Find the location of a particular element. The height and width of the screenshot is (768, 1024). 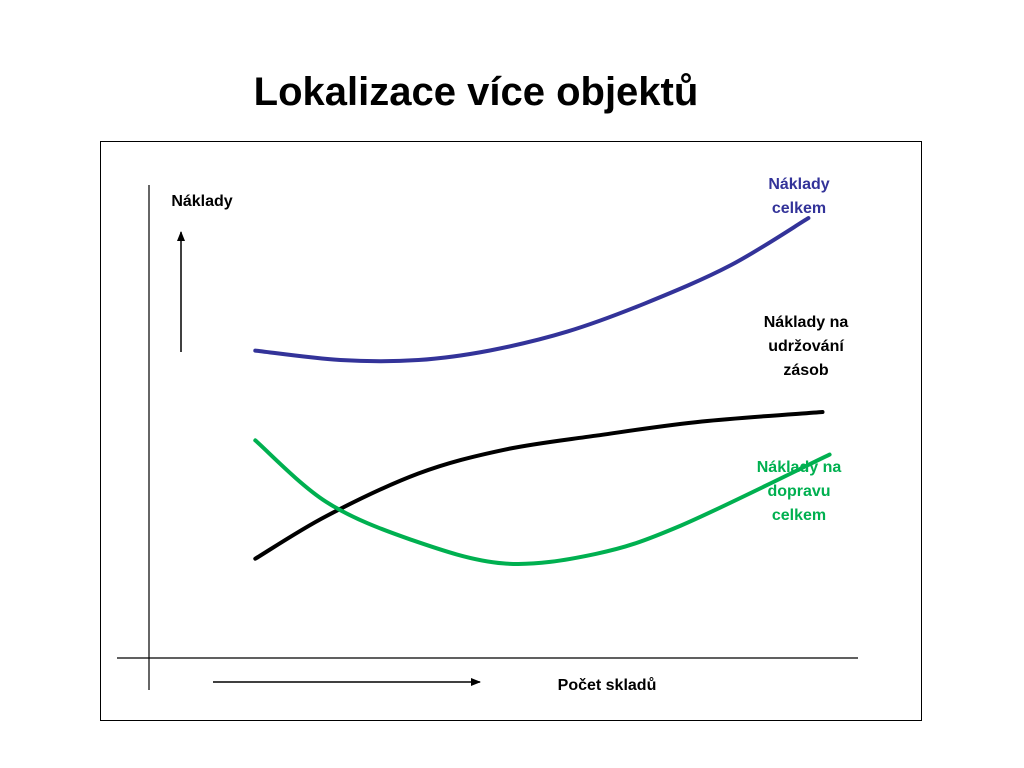

series-label-total-cost-line: Náklady is located at coordinates (798, 184).